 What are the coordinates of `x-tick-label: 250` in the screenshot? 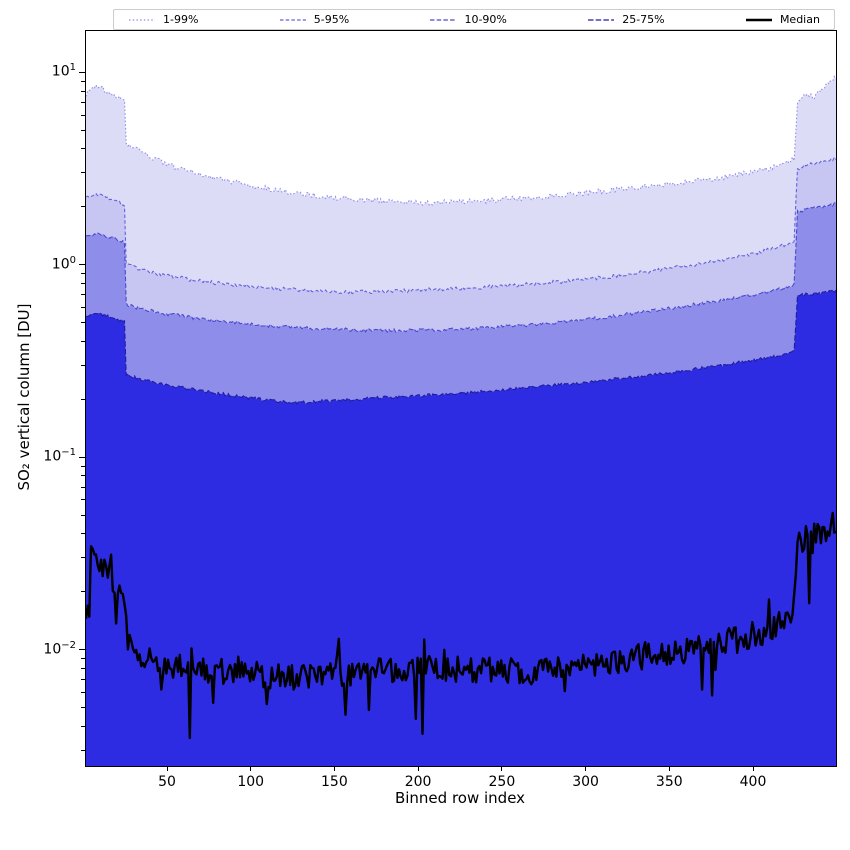 It's located at (502, 782).